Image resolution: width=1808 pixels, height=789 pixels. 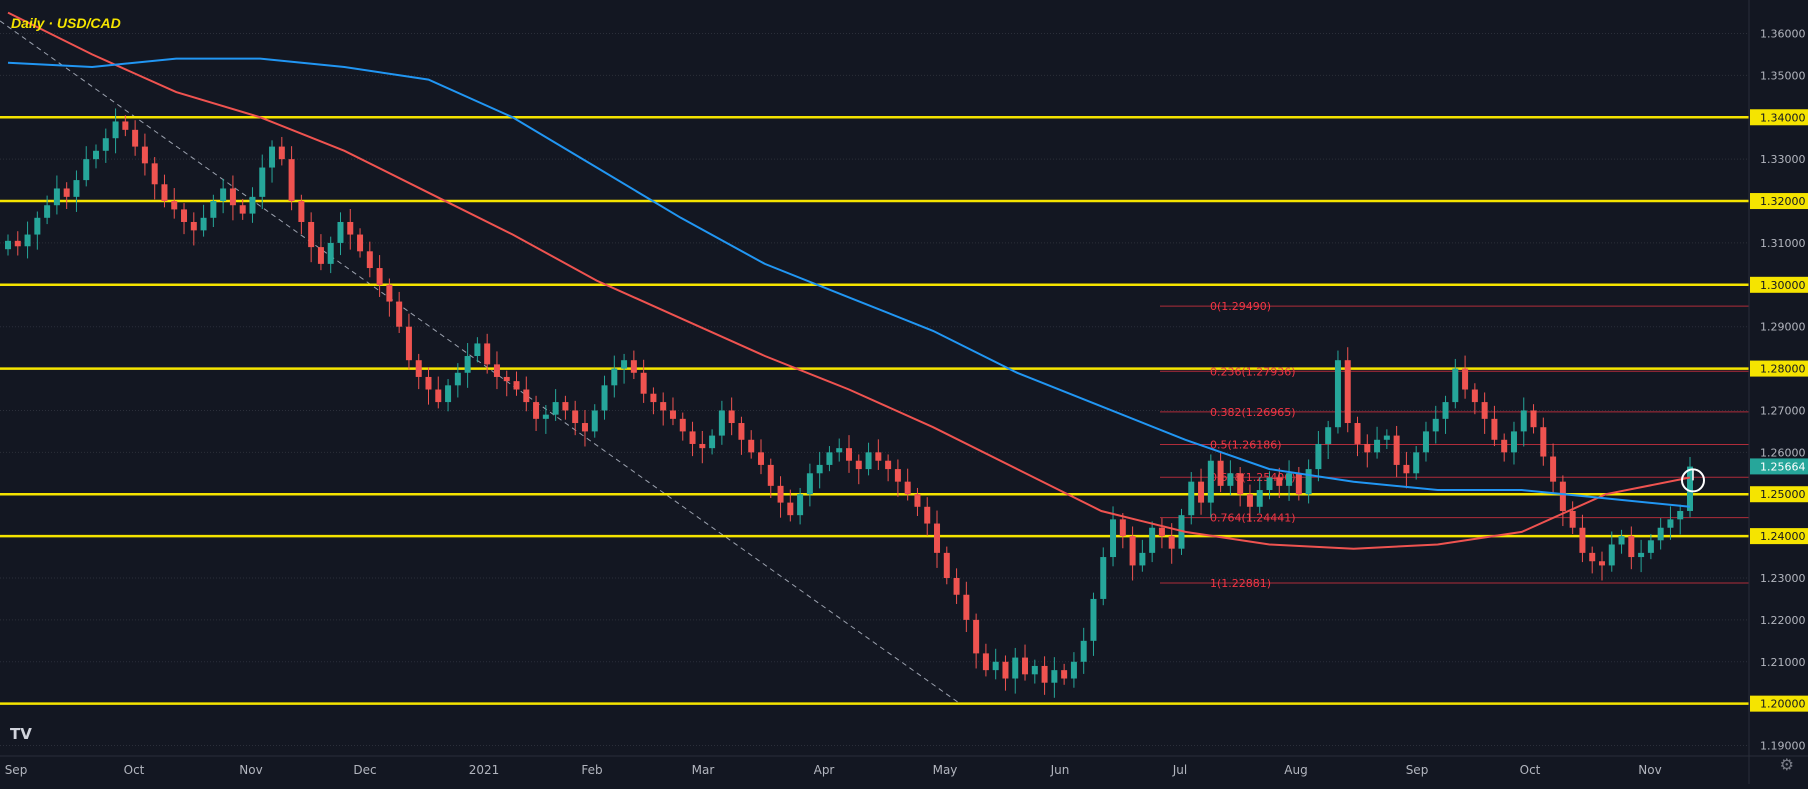 What do you see at coordinates (1783, 466) in the screenshot?
I see `current-price-label: 1.25664` at bounding box center [1783, 466].